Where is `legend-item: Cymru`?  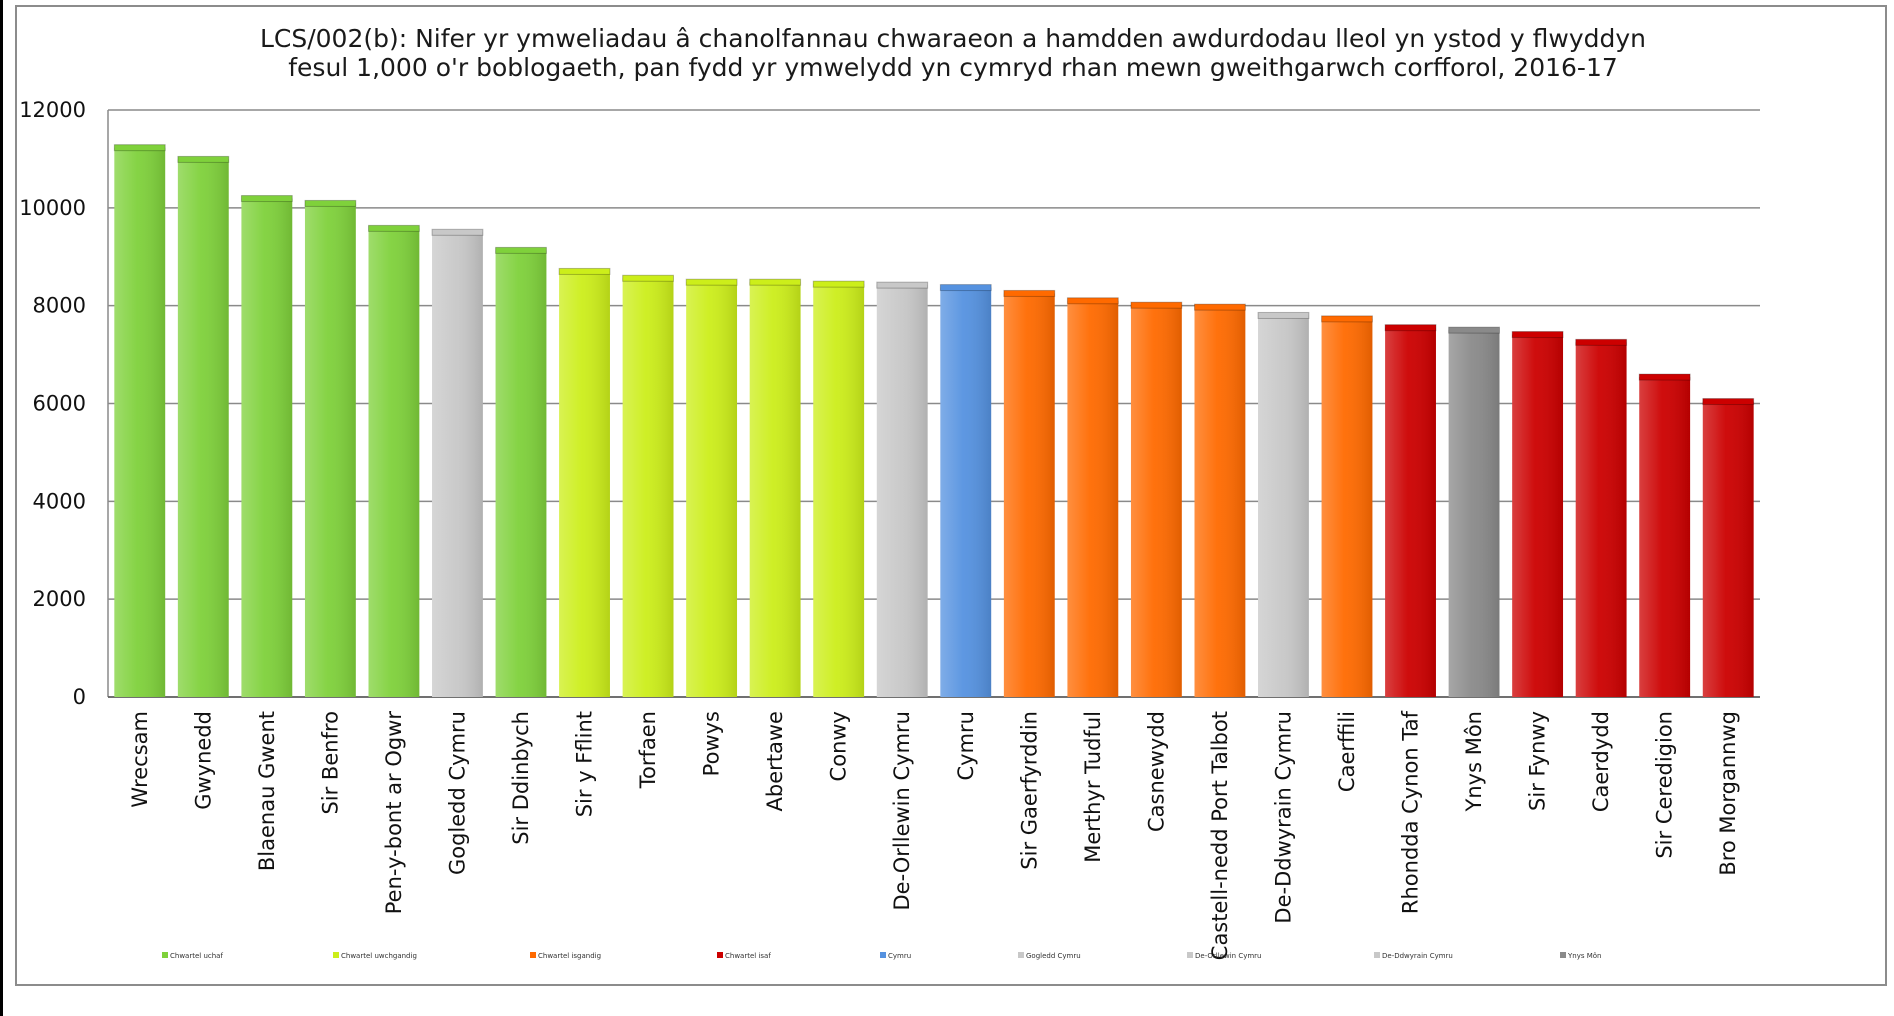 legend-item: Cymru is located at coordinates (895, 956).